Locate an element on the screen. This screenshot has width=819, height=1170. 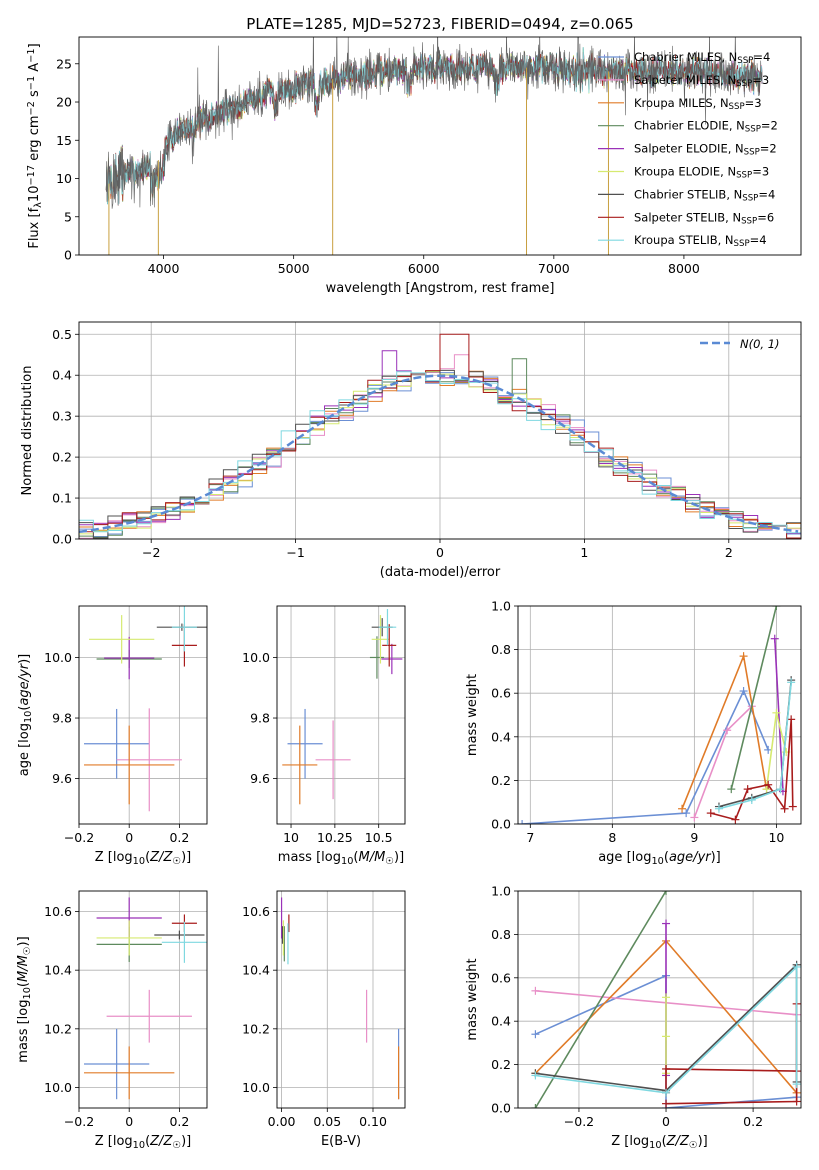
x-tick-label: 0.10 is located at coordinates (373, 1121).